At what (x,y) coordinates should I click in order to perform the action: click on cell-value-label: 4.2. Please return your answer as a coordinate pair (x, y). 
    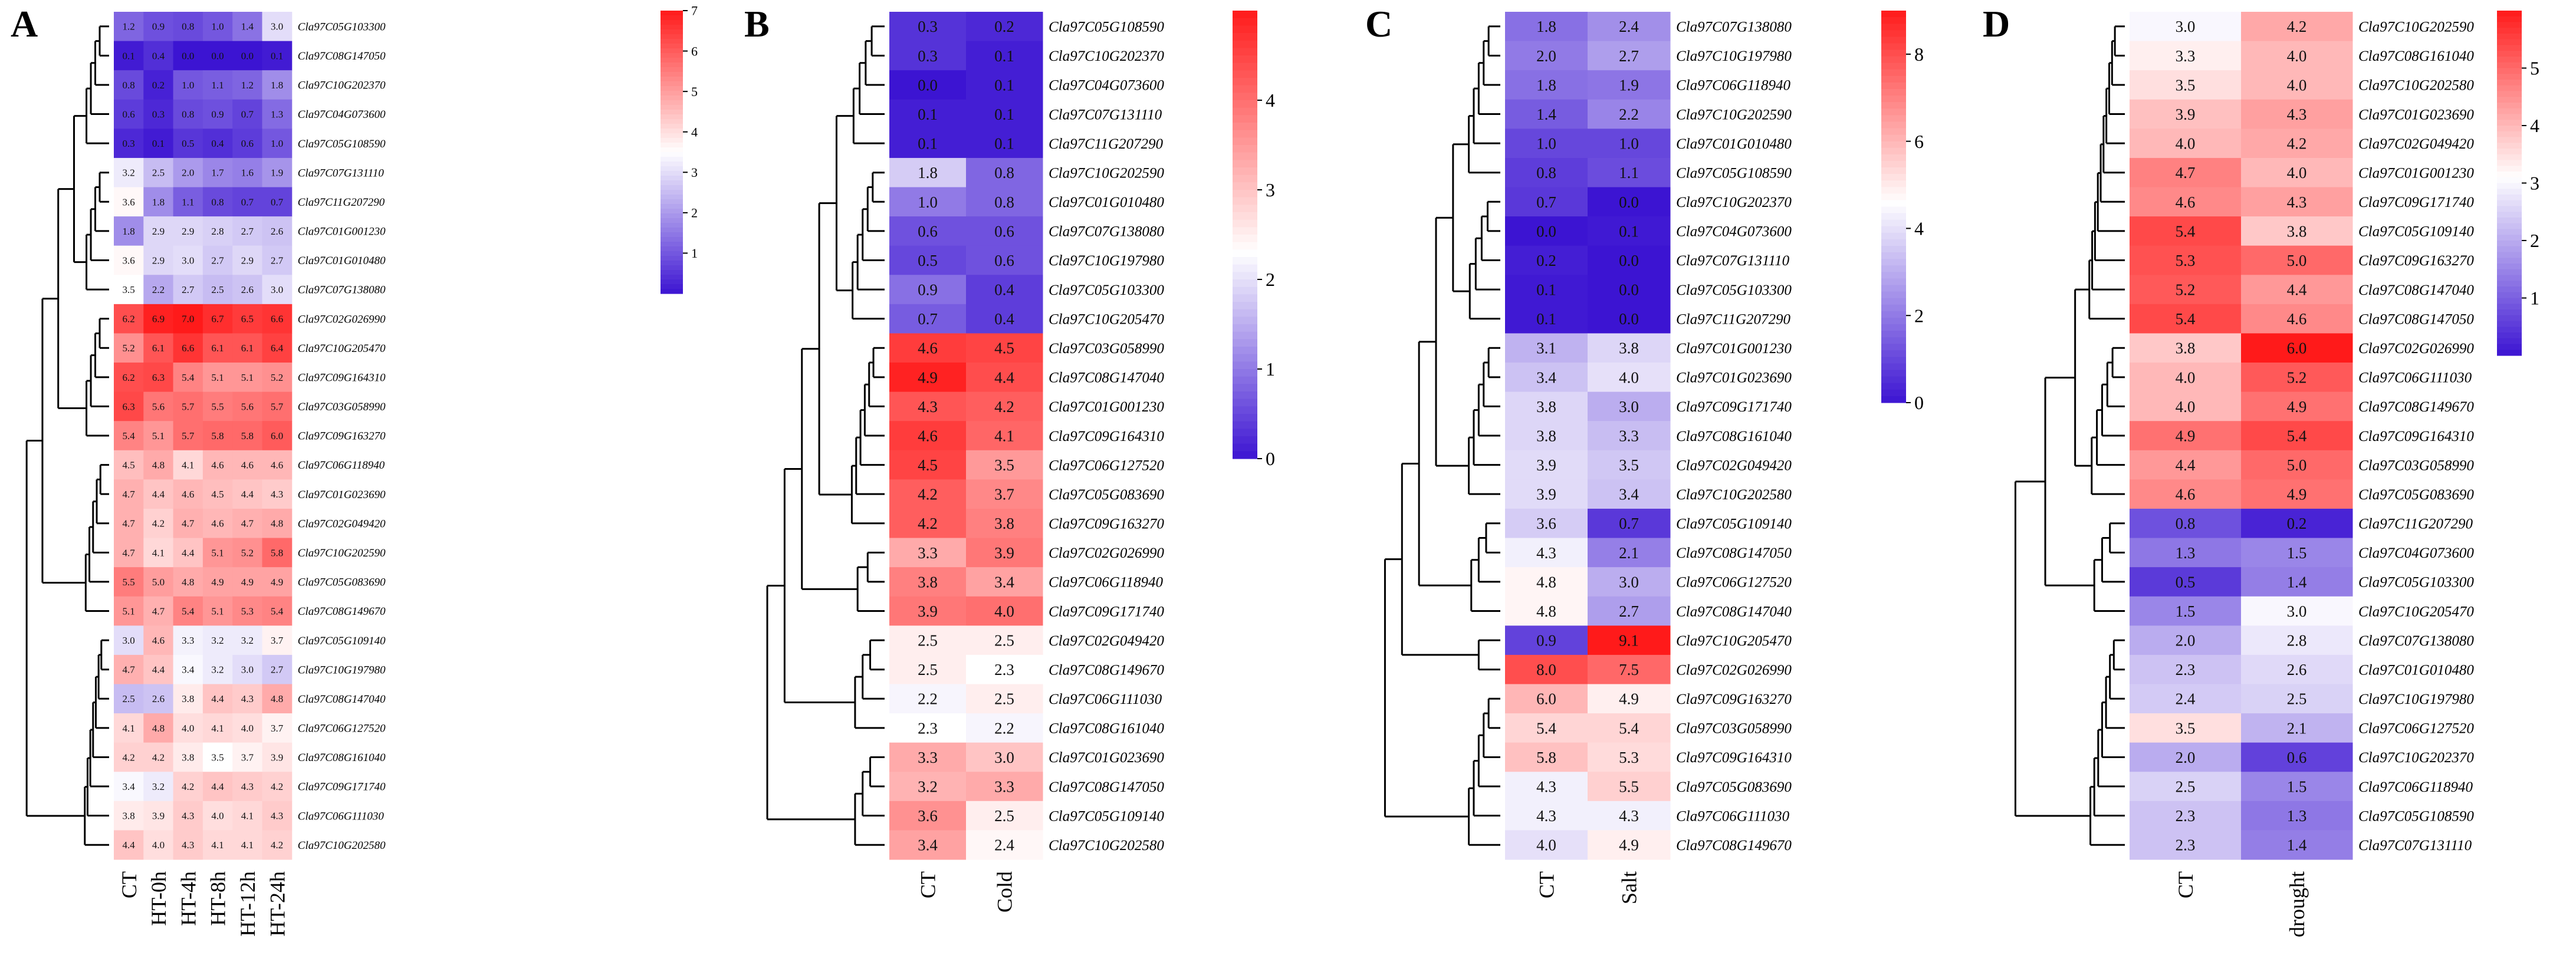
    Looking at the image, I should click on (158, 757).